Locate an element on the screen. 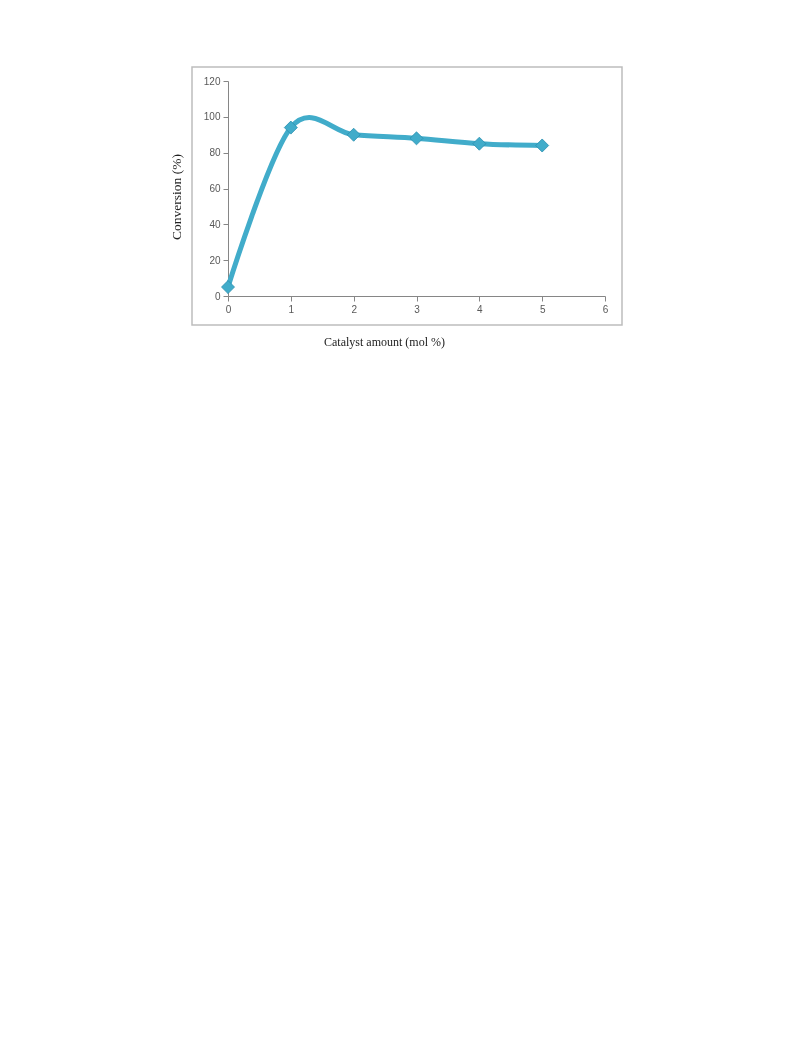 This screenshot has width=793, height=1039. x-tick-label: 6 is located at coordinates (605, 309).